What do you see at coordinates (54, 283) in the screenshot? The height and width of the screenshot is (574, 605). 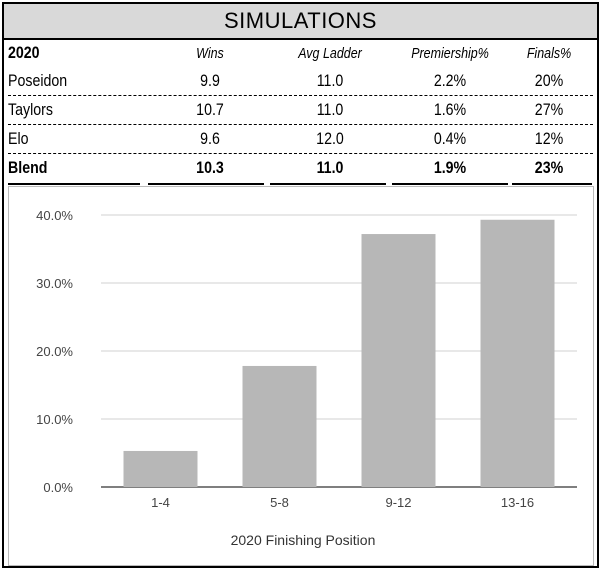 I see `y-tick-label: 30.0%` at bounding box center [54, 283].